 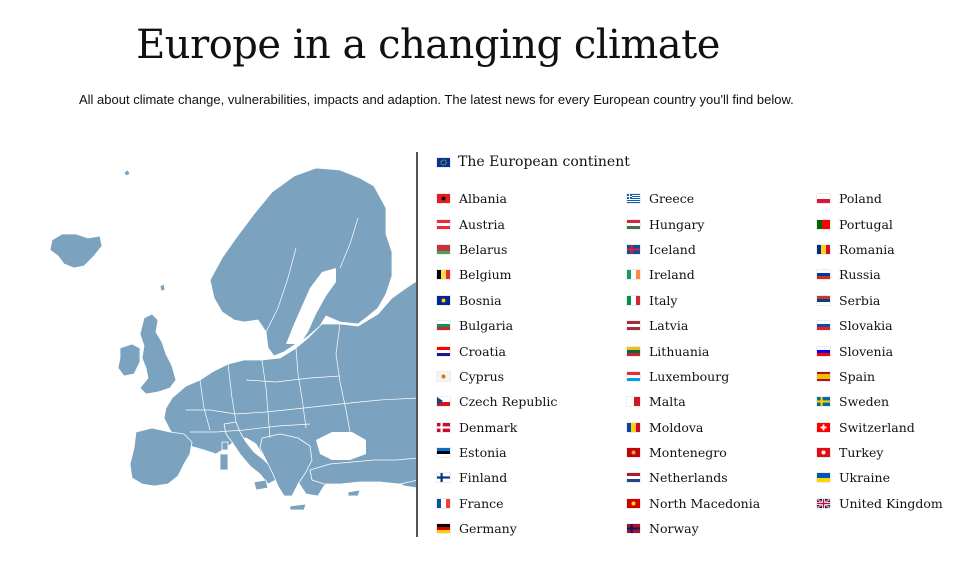 I want to click on map-region-balkans, so click(x=286, y=465).